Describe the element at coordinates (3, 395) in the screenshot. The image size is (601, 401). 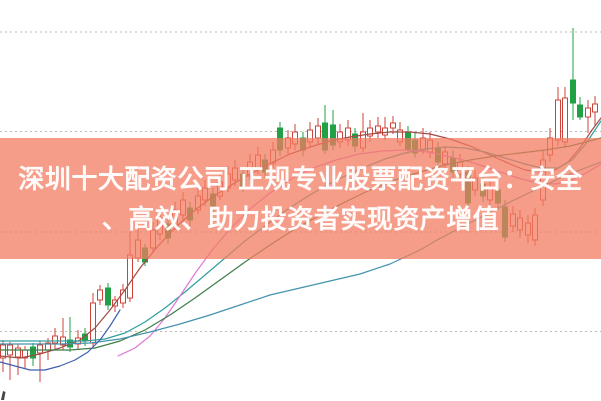
I see `corner-mark` at that location.